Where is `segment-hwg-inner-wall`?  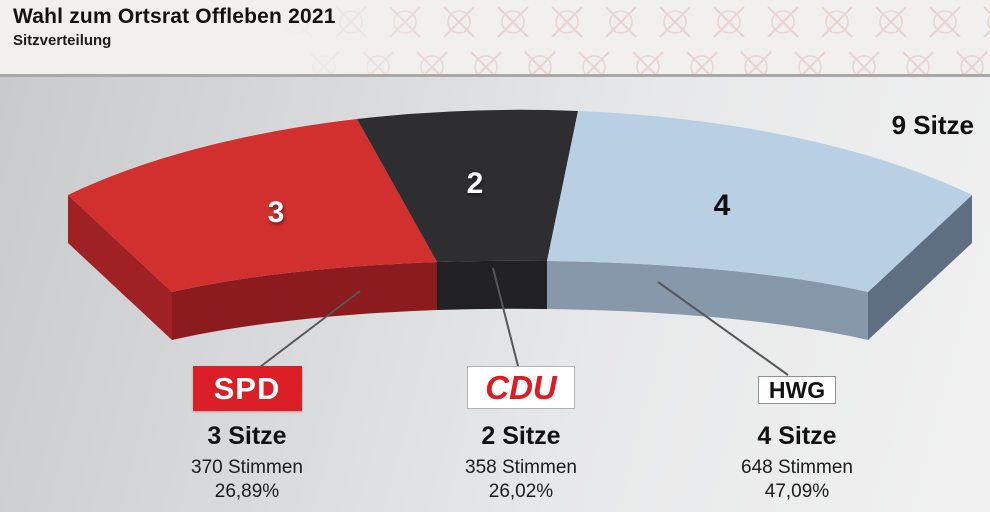
segment-hwg-inner-wall is located at coordinates (707, 300).